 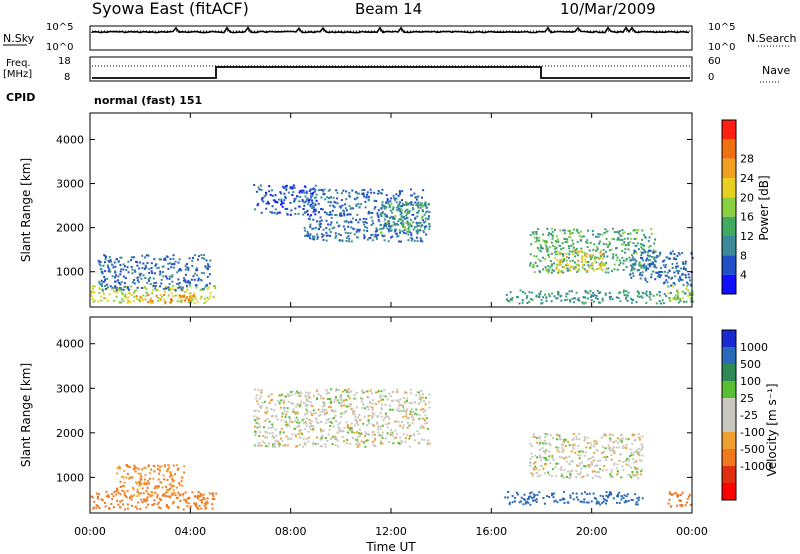 I want to click on nave-label: Nave, so click(x=776, y=70).